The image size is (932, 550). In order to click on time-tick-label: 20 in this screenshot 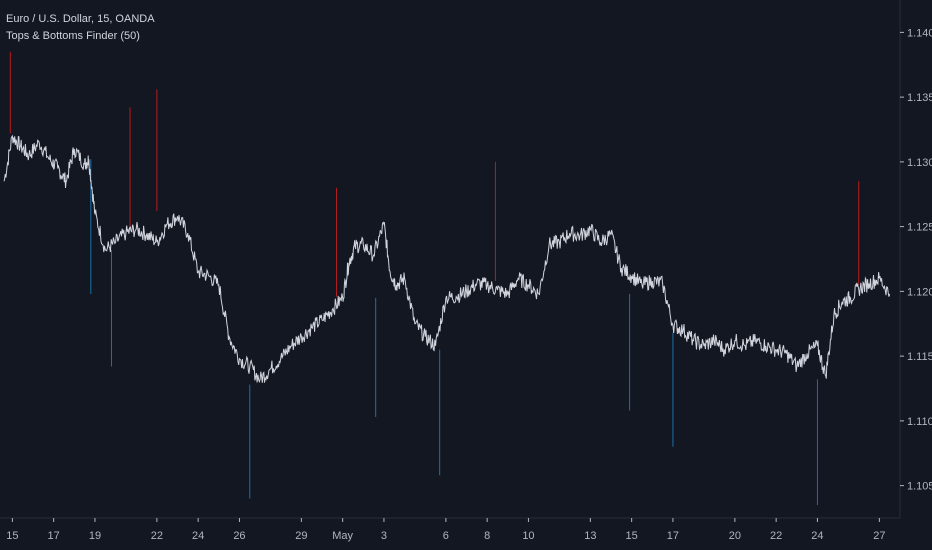, I will do `click(735, 536)`.